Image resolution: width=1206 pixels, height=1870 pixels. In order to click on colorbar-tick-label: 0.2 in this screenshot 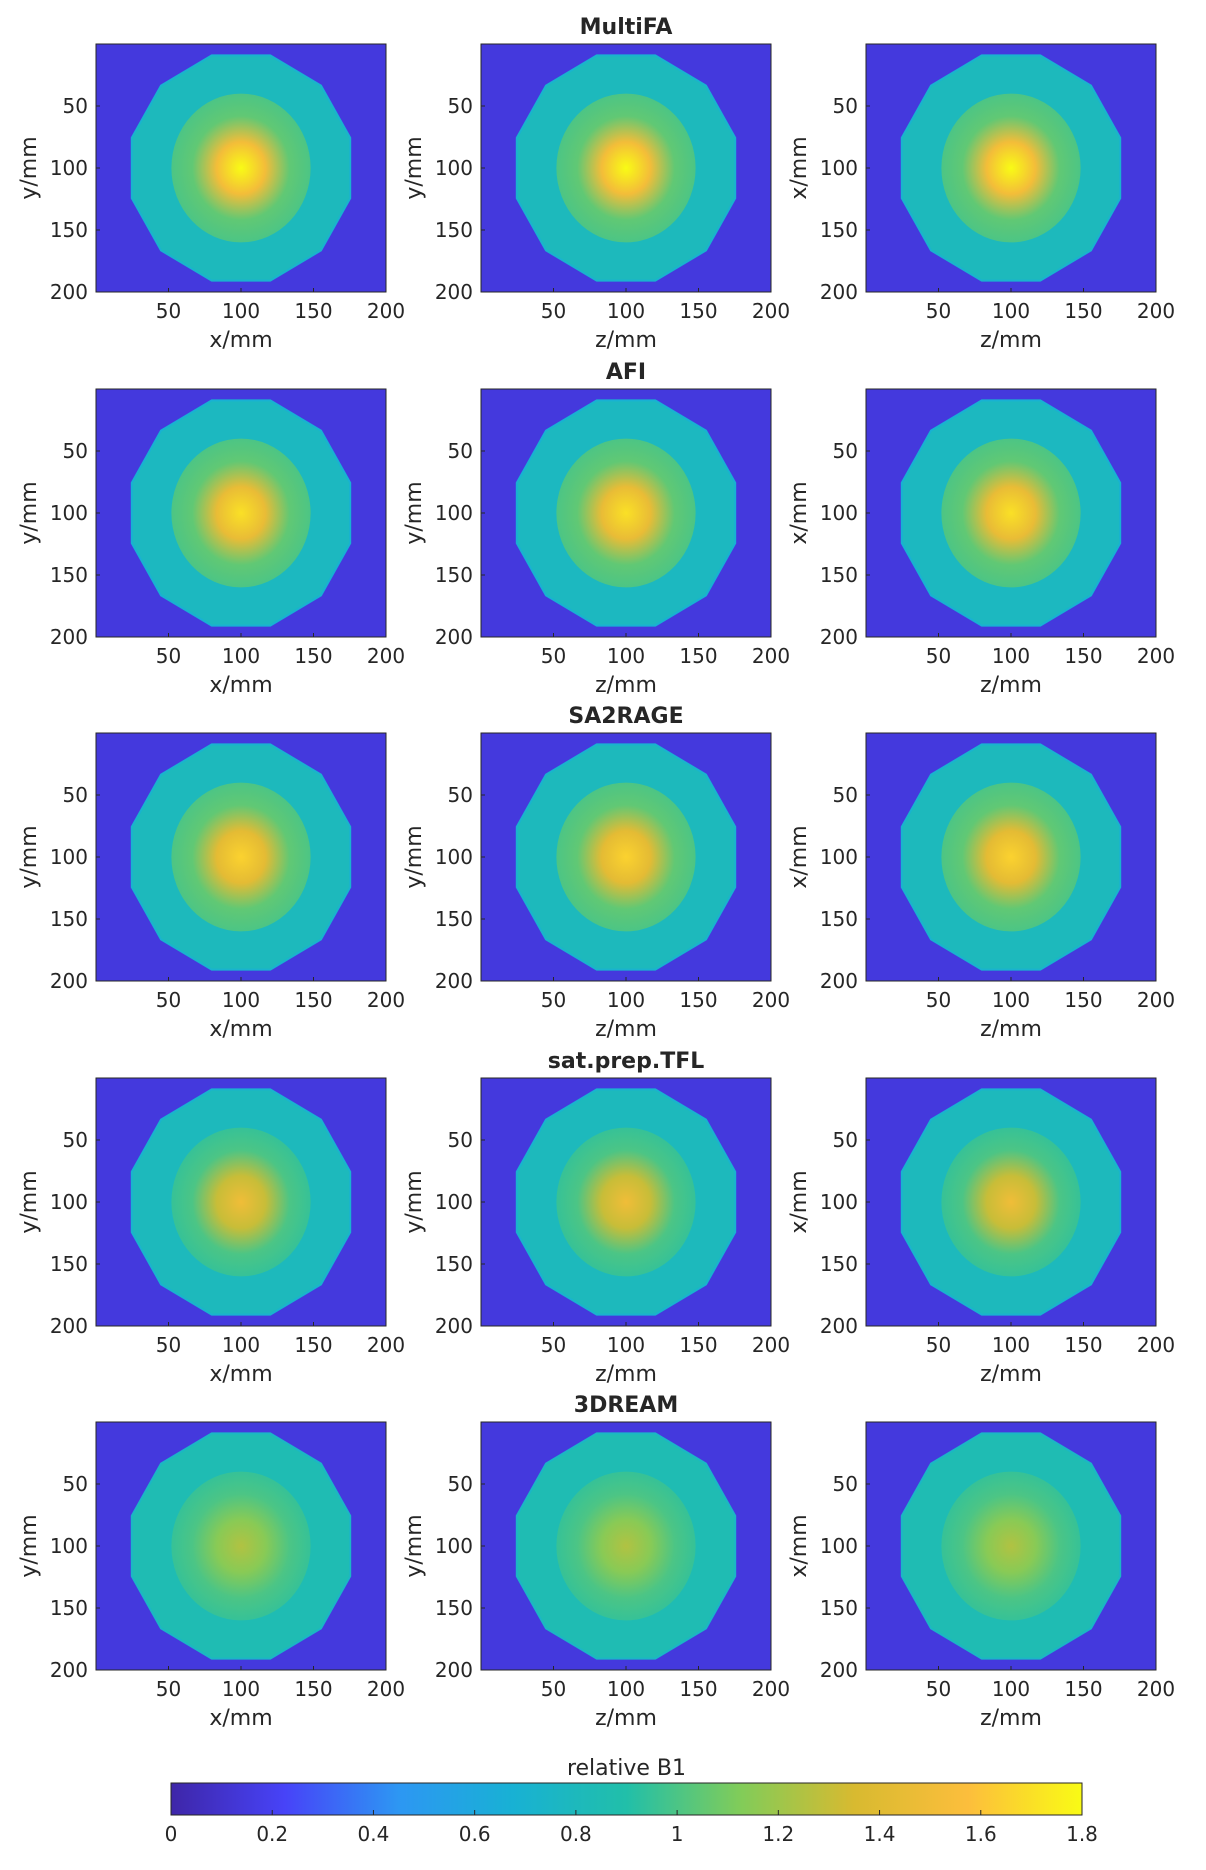, I will do `click(272, 1834)`.